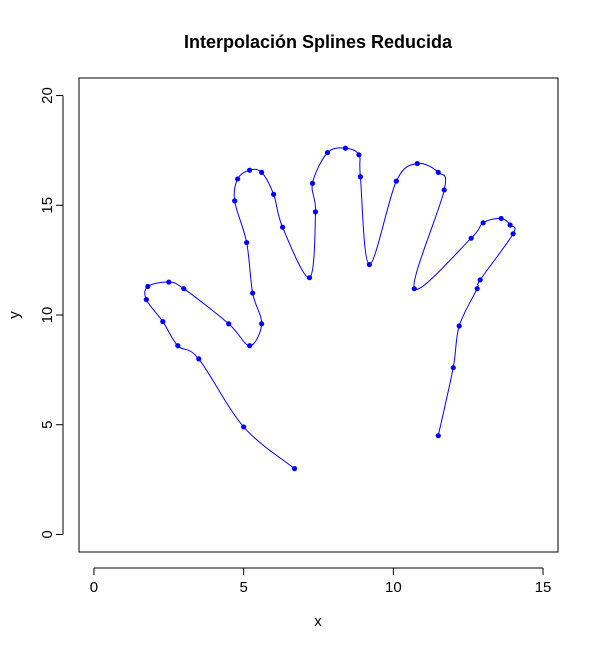 Image resolution: width=600 pixels, height=650 pixels. What do you see at coordinates (14, 315) in the screenshot?
I see `y-axis-label: y` at bounding box center [14, 315].